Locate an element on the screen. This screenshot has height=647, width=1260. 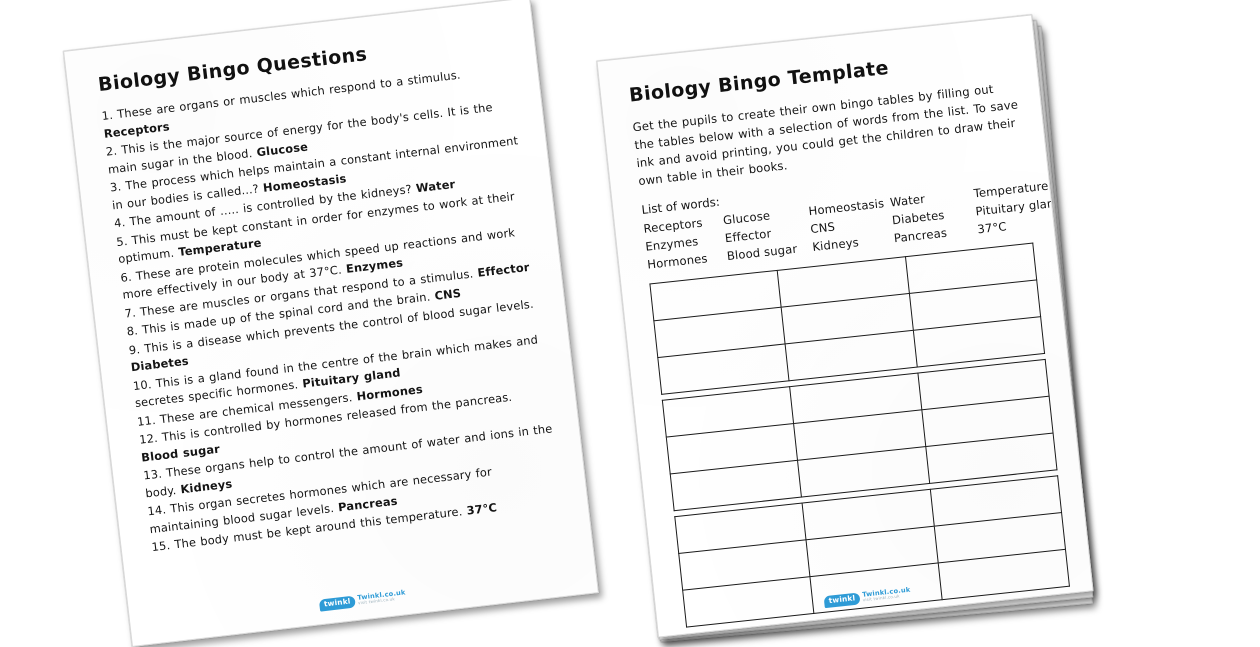
question-answer: Glucose is located at coordinates (282, 149).